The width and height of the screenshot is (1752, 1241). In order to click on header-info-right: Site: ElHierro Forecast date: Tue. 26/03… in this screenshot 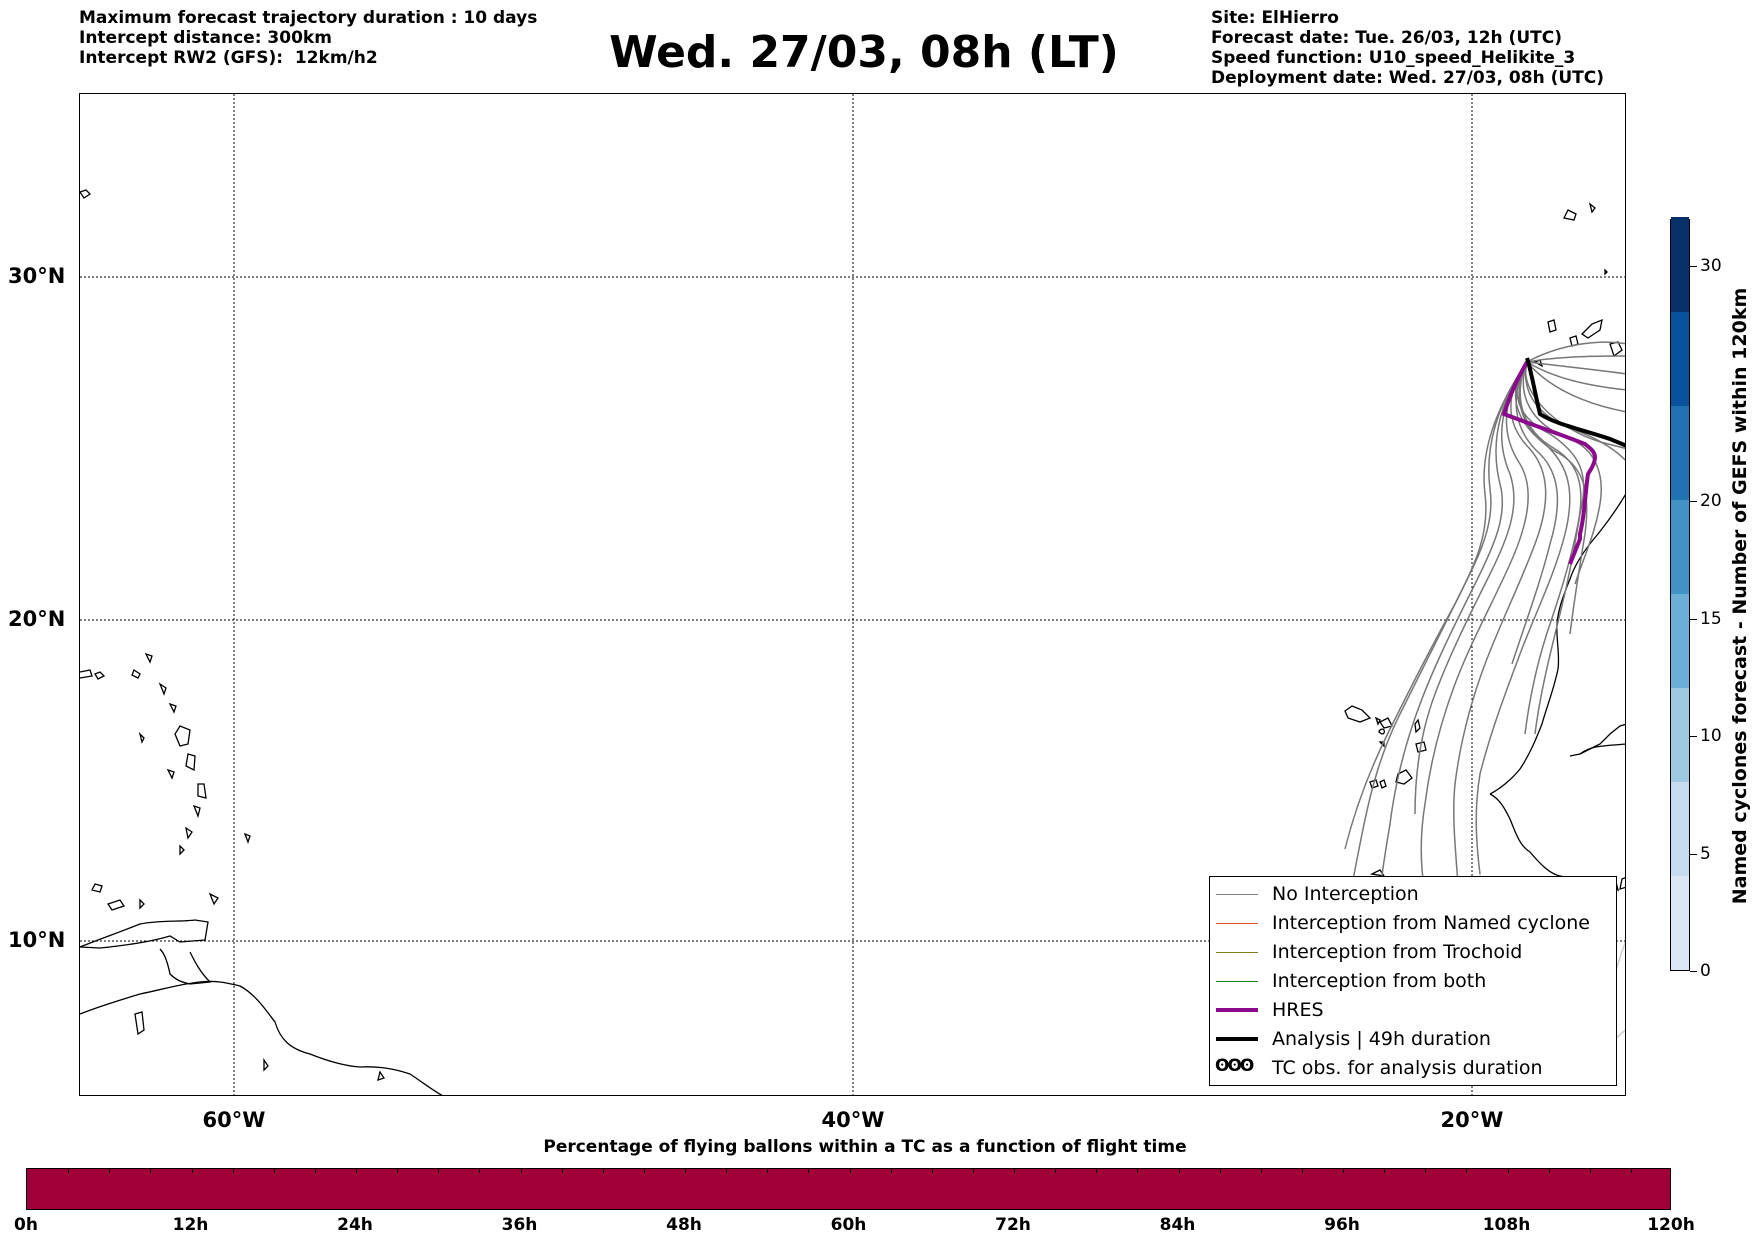, I will do `click(1407, 48)`.